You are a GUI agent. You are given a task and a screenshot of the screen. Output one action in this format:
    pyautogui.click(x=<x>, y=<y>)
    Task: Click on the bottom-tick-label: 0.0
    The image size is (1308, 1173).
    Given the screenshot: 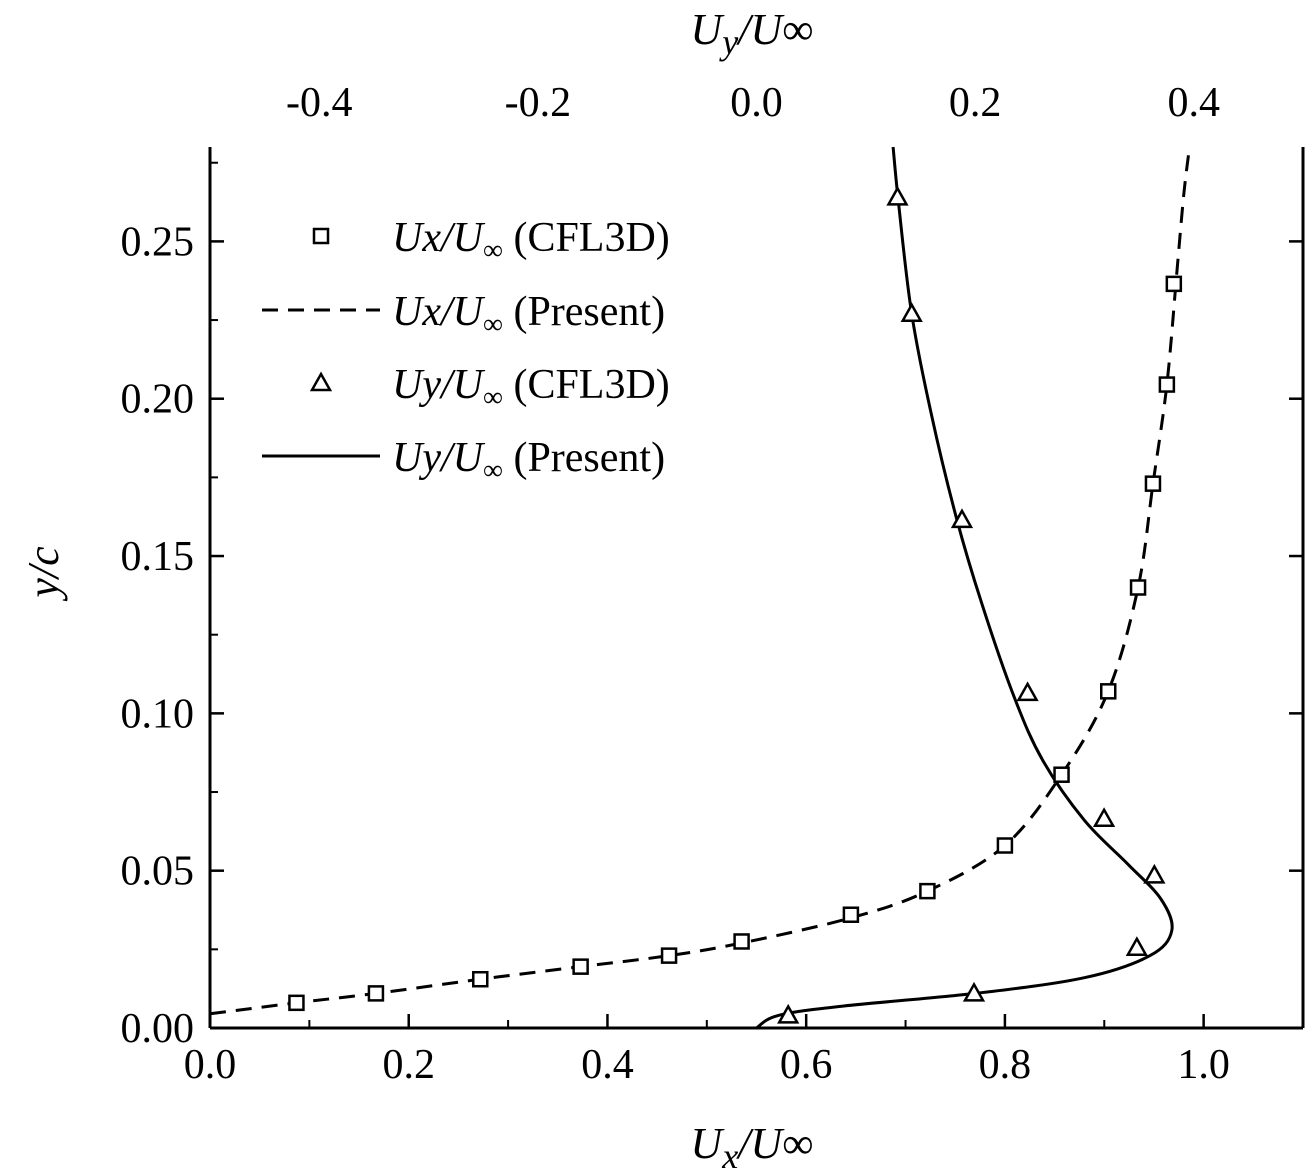 What is the action you would take?
    pyautogui.click(x=210, y=1065)
    